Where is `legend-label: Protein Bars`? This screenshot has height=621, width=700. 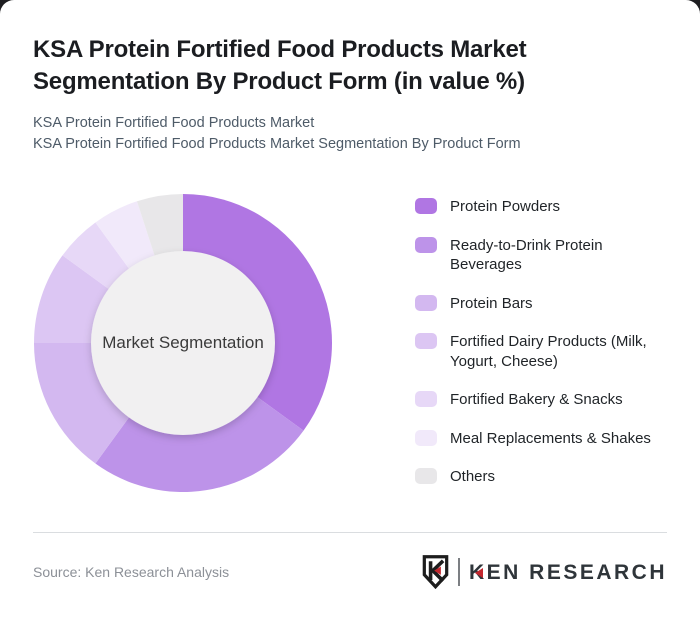
legend-label: Protein Bars is located at coordinates (491, 303).